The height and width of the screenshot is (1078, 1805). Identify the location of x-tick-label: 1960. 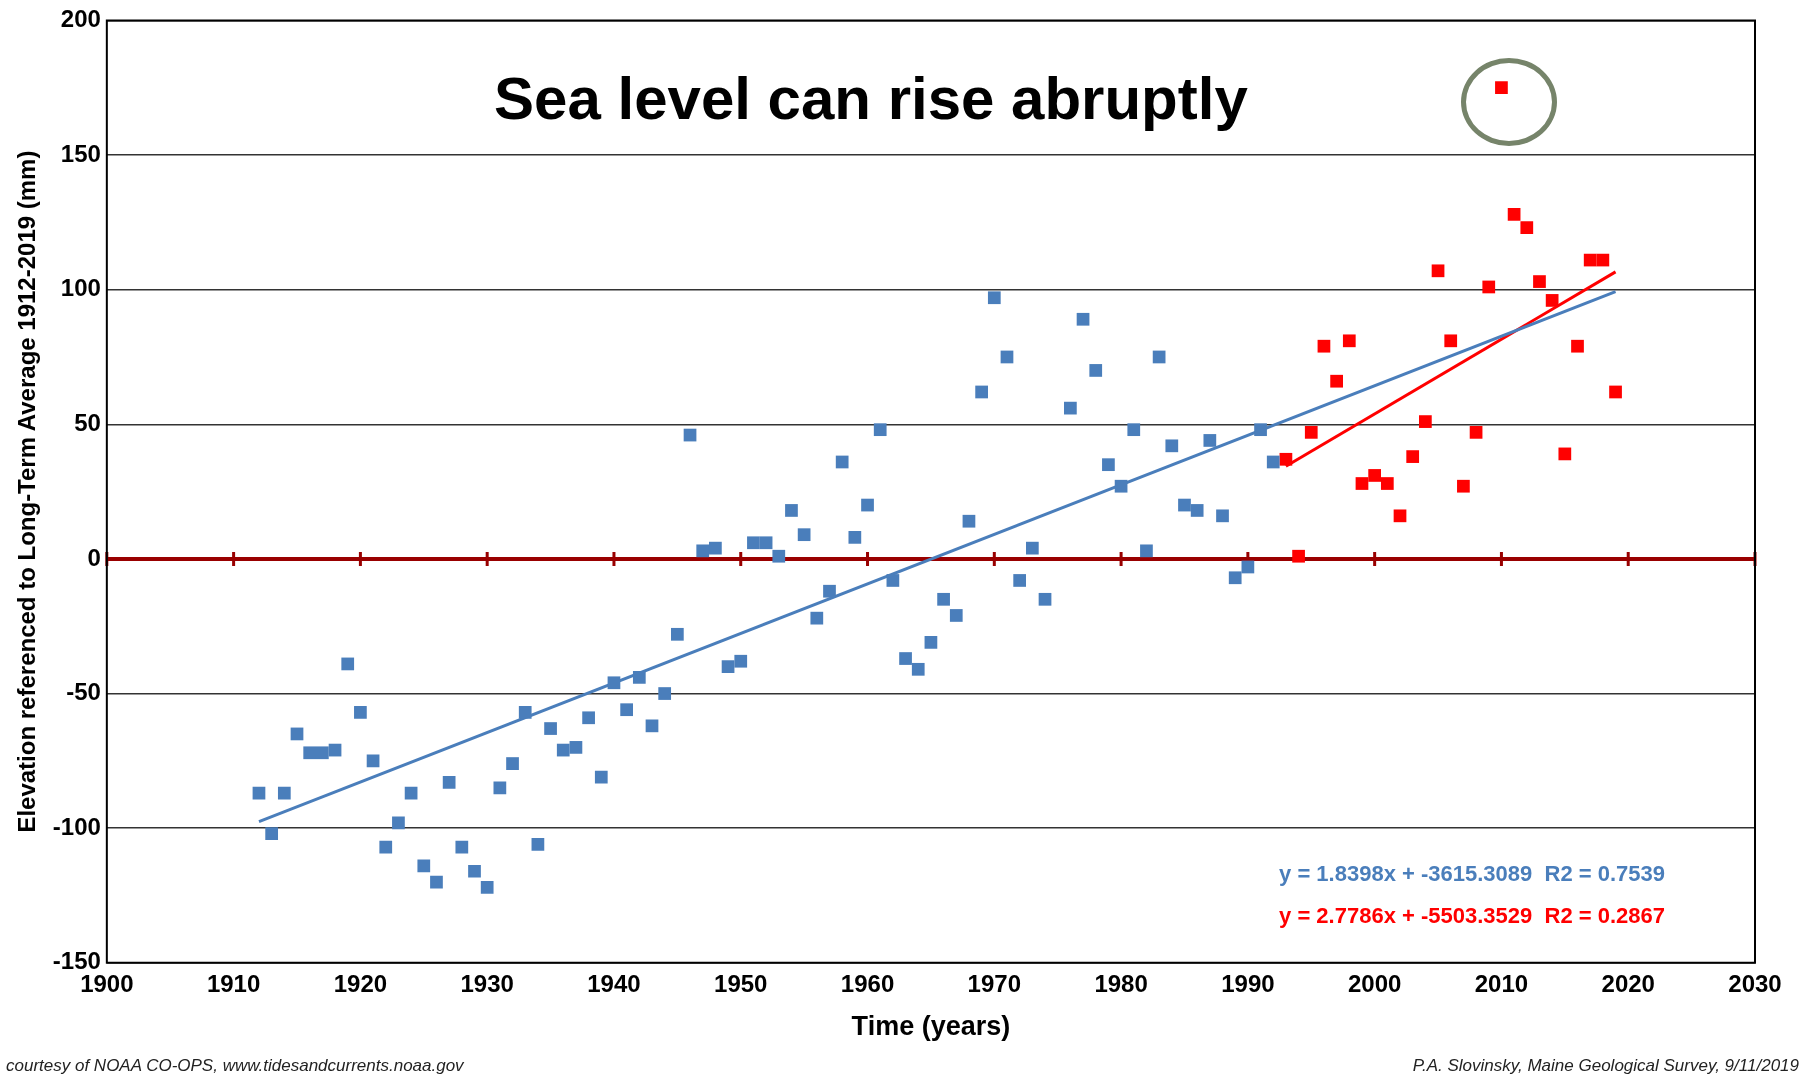
(867, 983).